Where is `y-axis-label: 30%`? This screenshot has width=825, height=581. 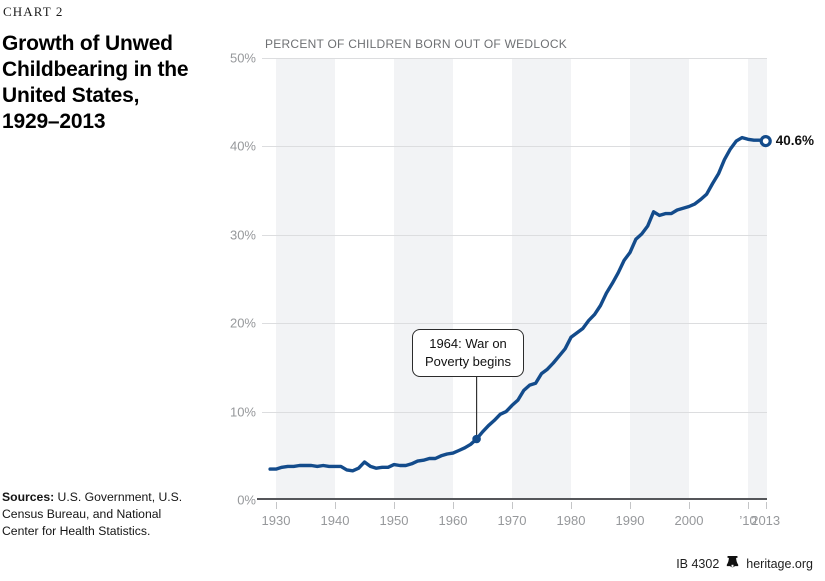
y-axis-label: 30% is located at coordinates (242, 235).